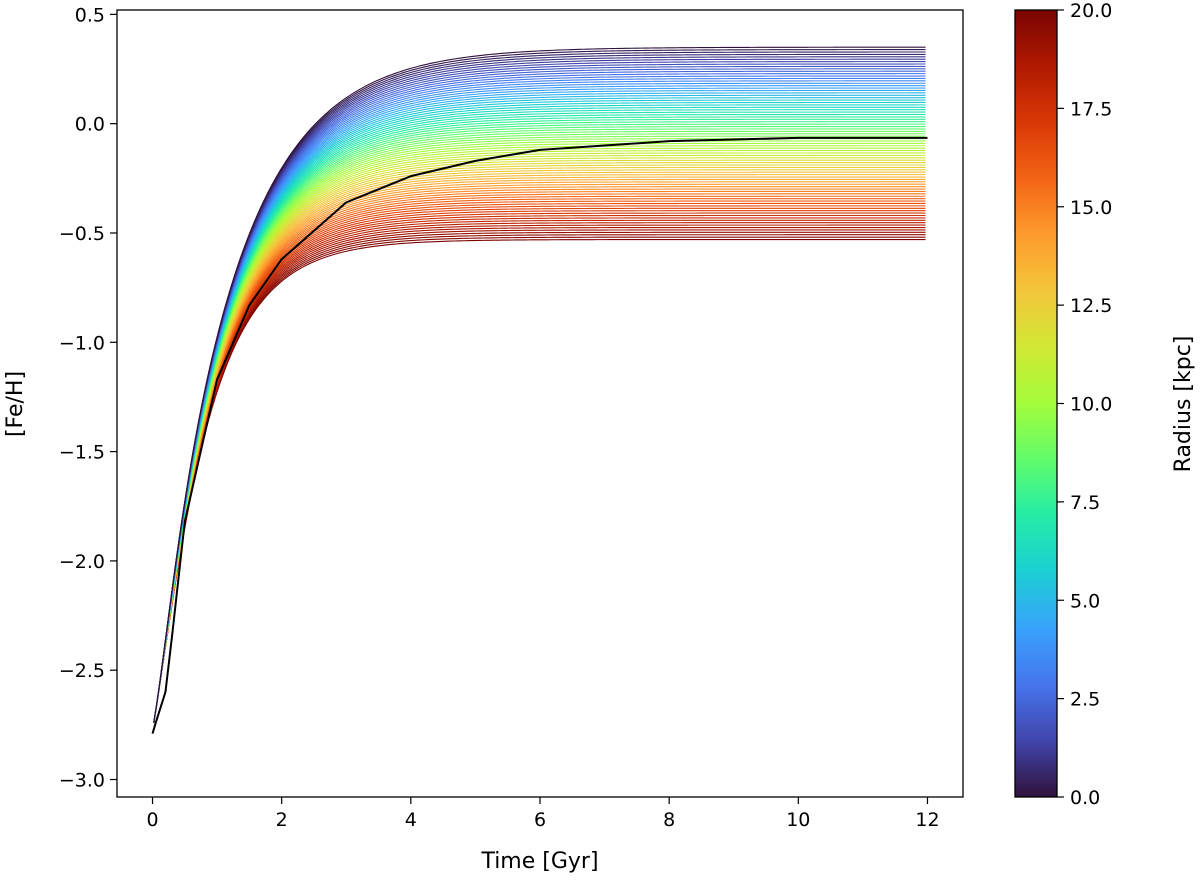 This screenshot has width=1200, height=881. Describe the element at coordinates (82, 781) in the screenshot. I see `y-tick-label: −3.0` at that location.